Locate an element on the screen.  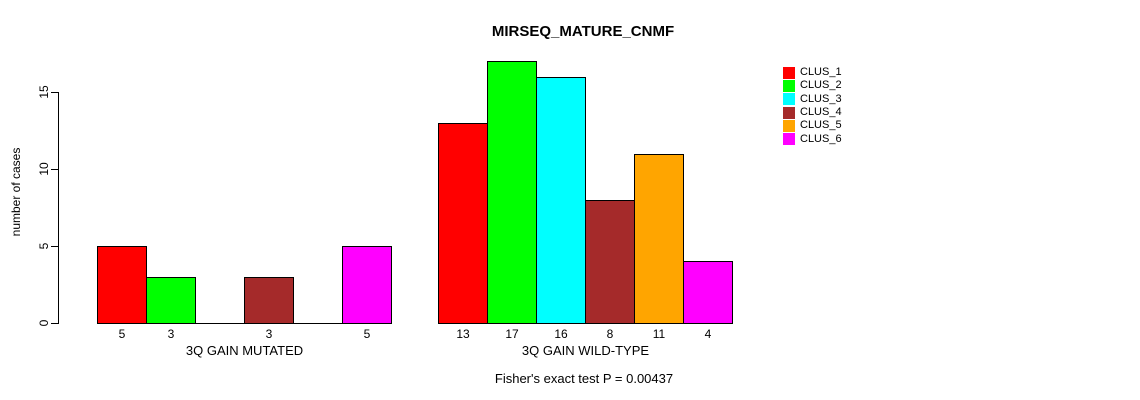
legend-row: CLUS_1 is located at coordinates (812, 72).